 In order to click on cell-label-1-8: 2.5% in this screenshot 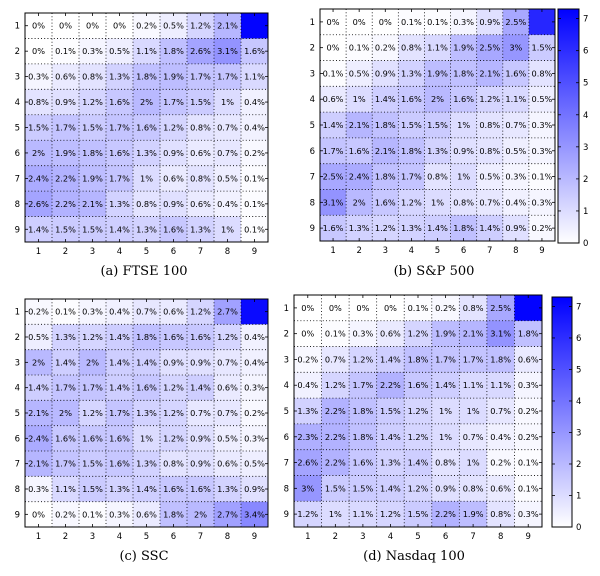, I will do `click(515, 22)`.